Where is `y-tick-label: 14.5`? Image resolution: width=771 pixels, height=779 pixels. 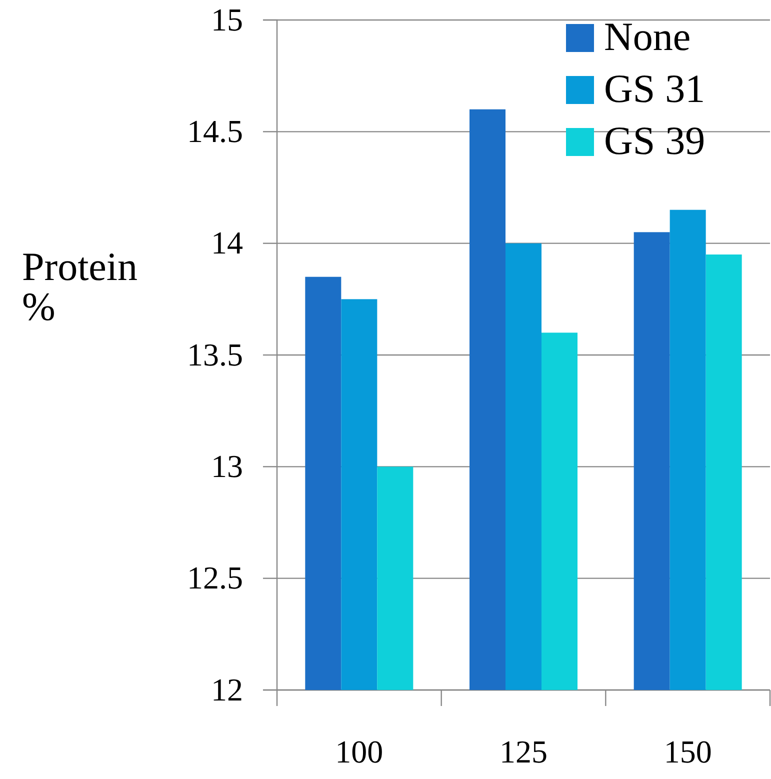
y-tick-label: 14.5 is located at coordinates (215, 130).